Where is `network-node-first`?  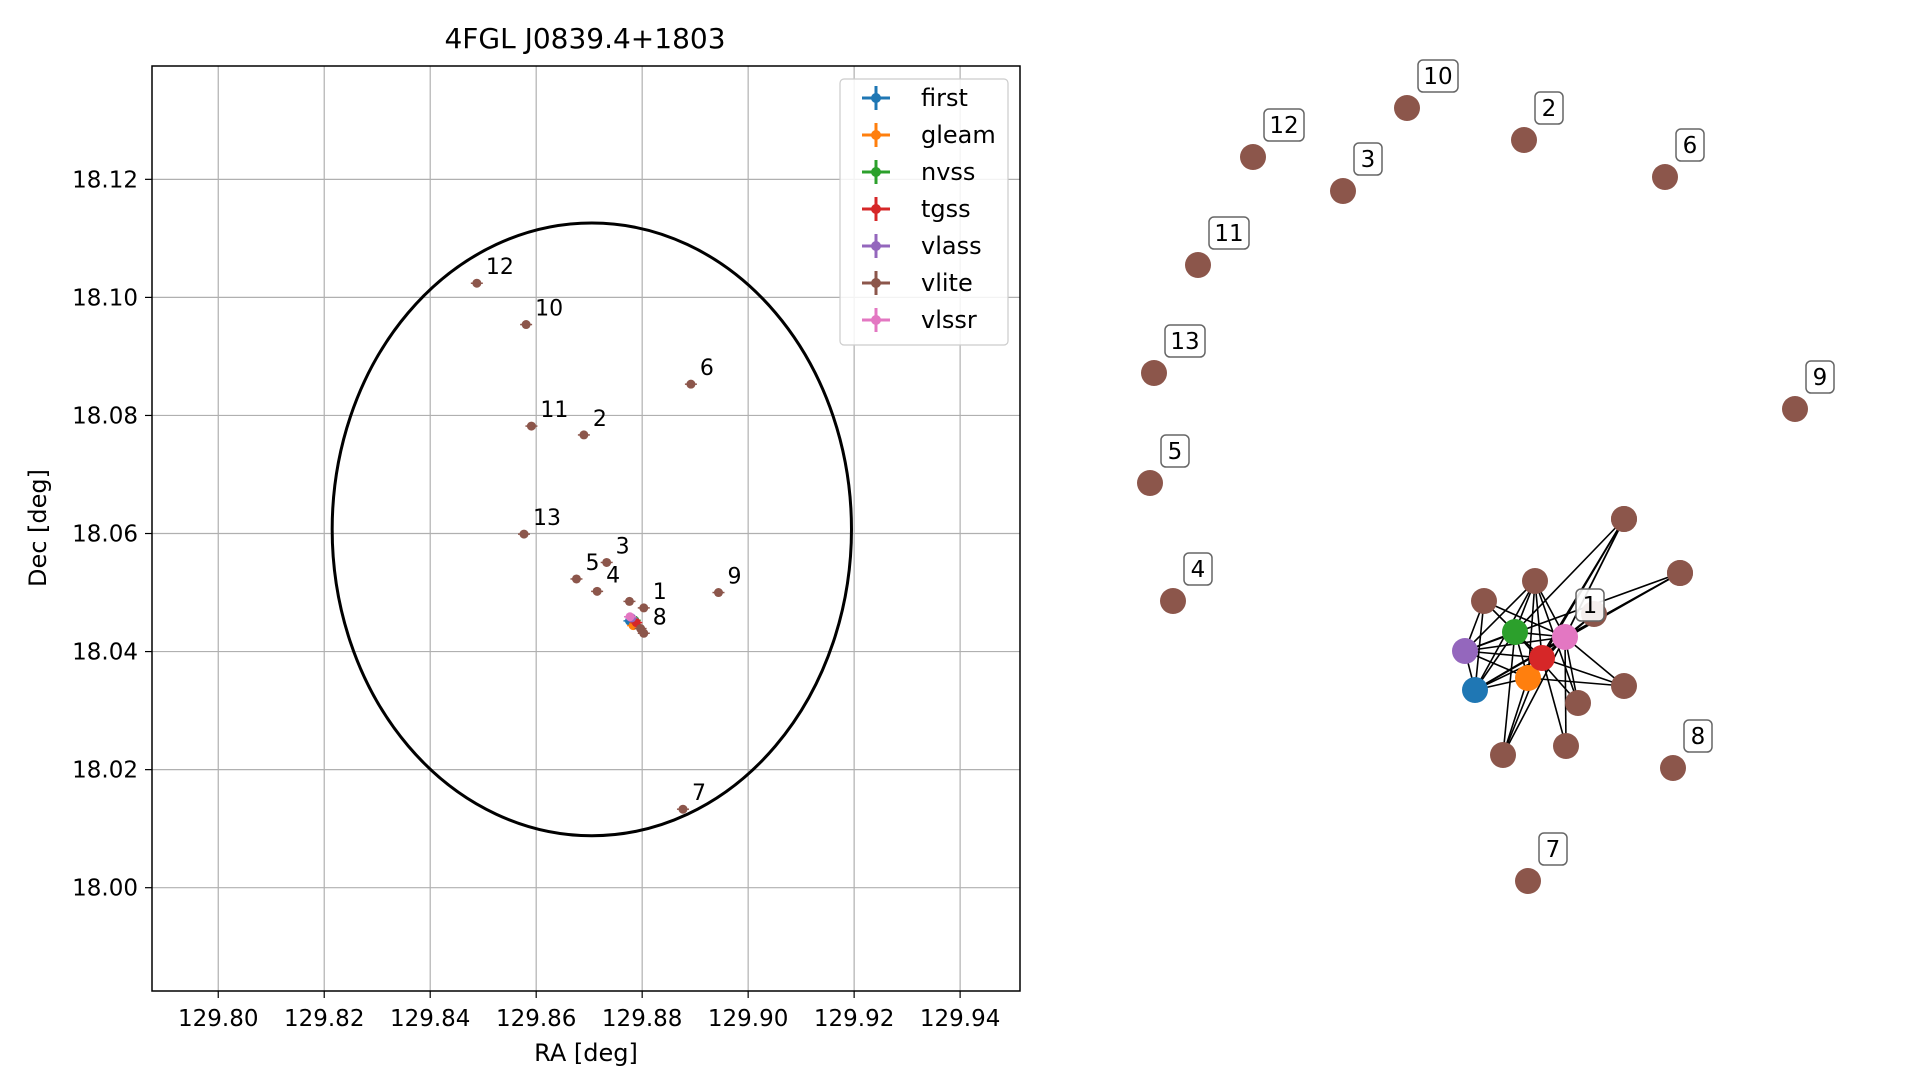
network-node-first is located at coordinates (1475, 690).